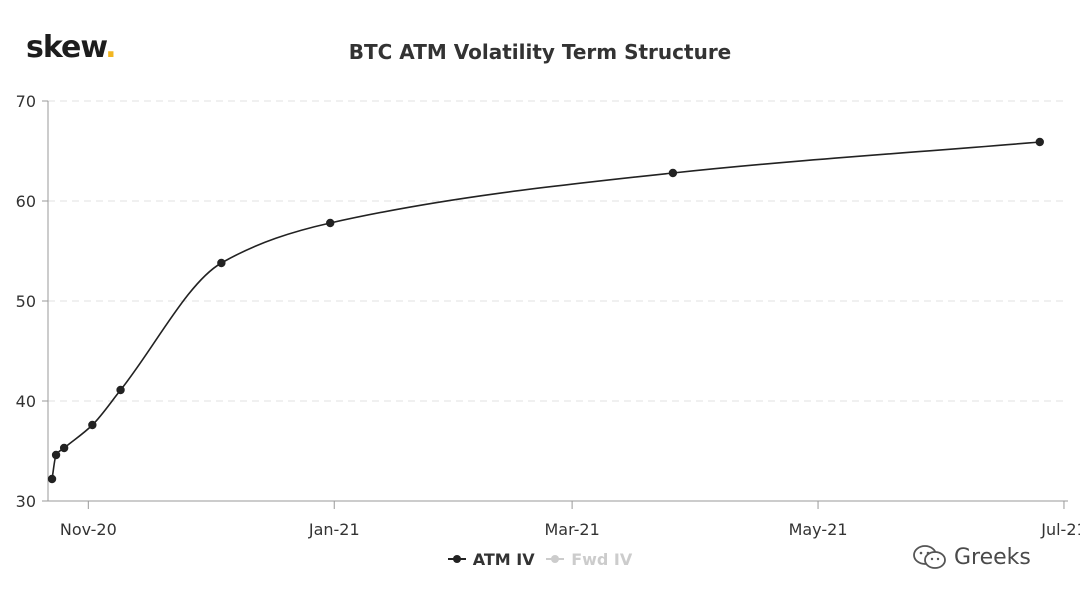  What do you see at coordinates (1060, 529) in the screenshot?
I see `x-tick-label-4: Jul-21` at bounding box center [1060, 529].